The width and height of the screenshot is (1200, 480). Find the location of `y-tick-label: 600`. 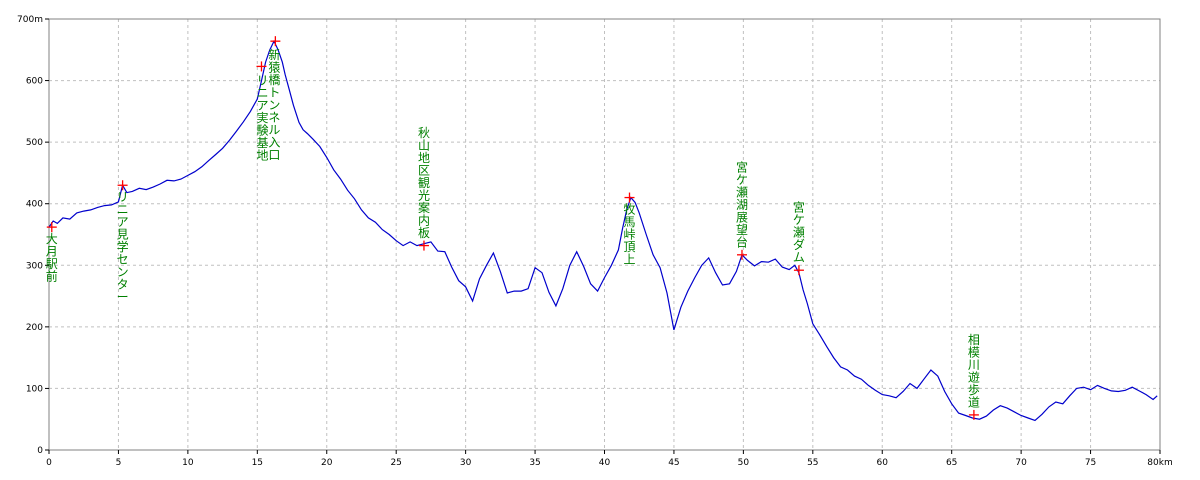

y-tick-label: 600 is located at coordinates (34, 82).